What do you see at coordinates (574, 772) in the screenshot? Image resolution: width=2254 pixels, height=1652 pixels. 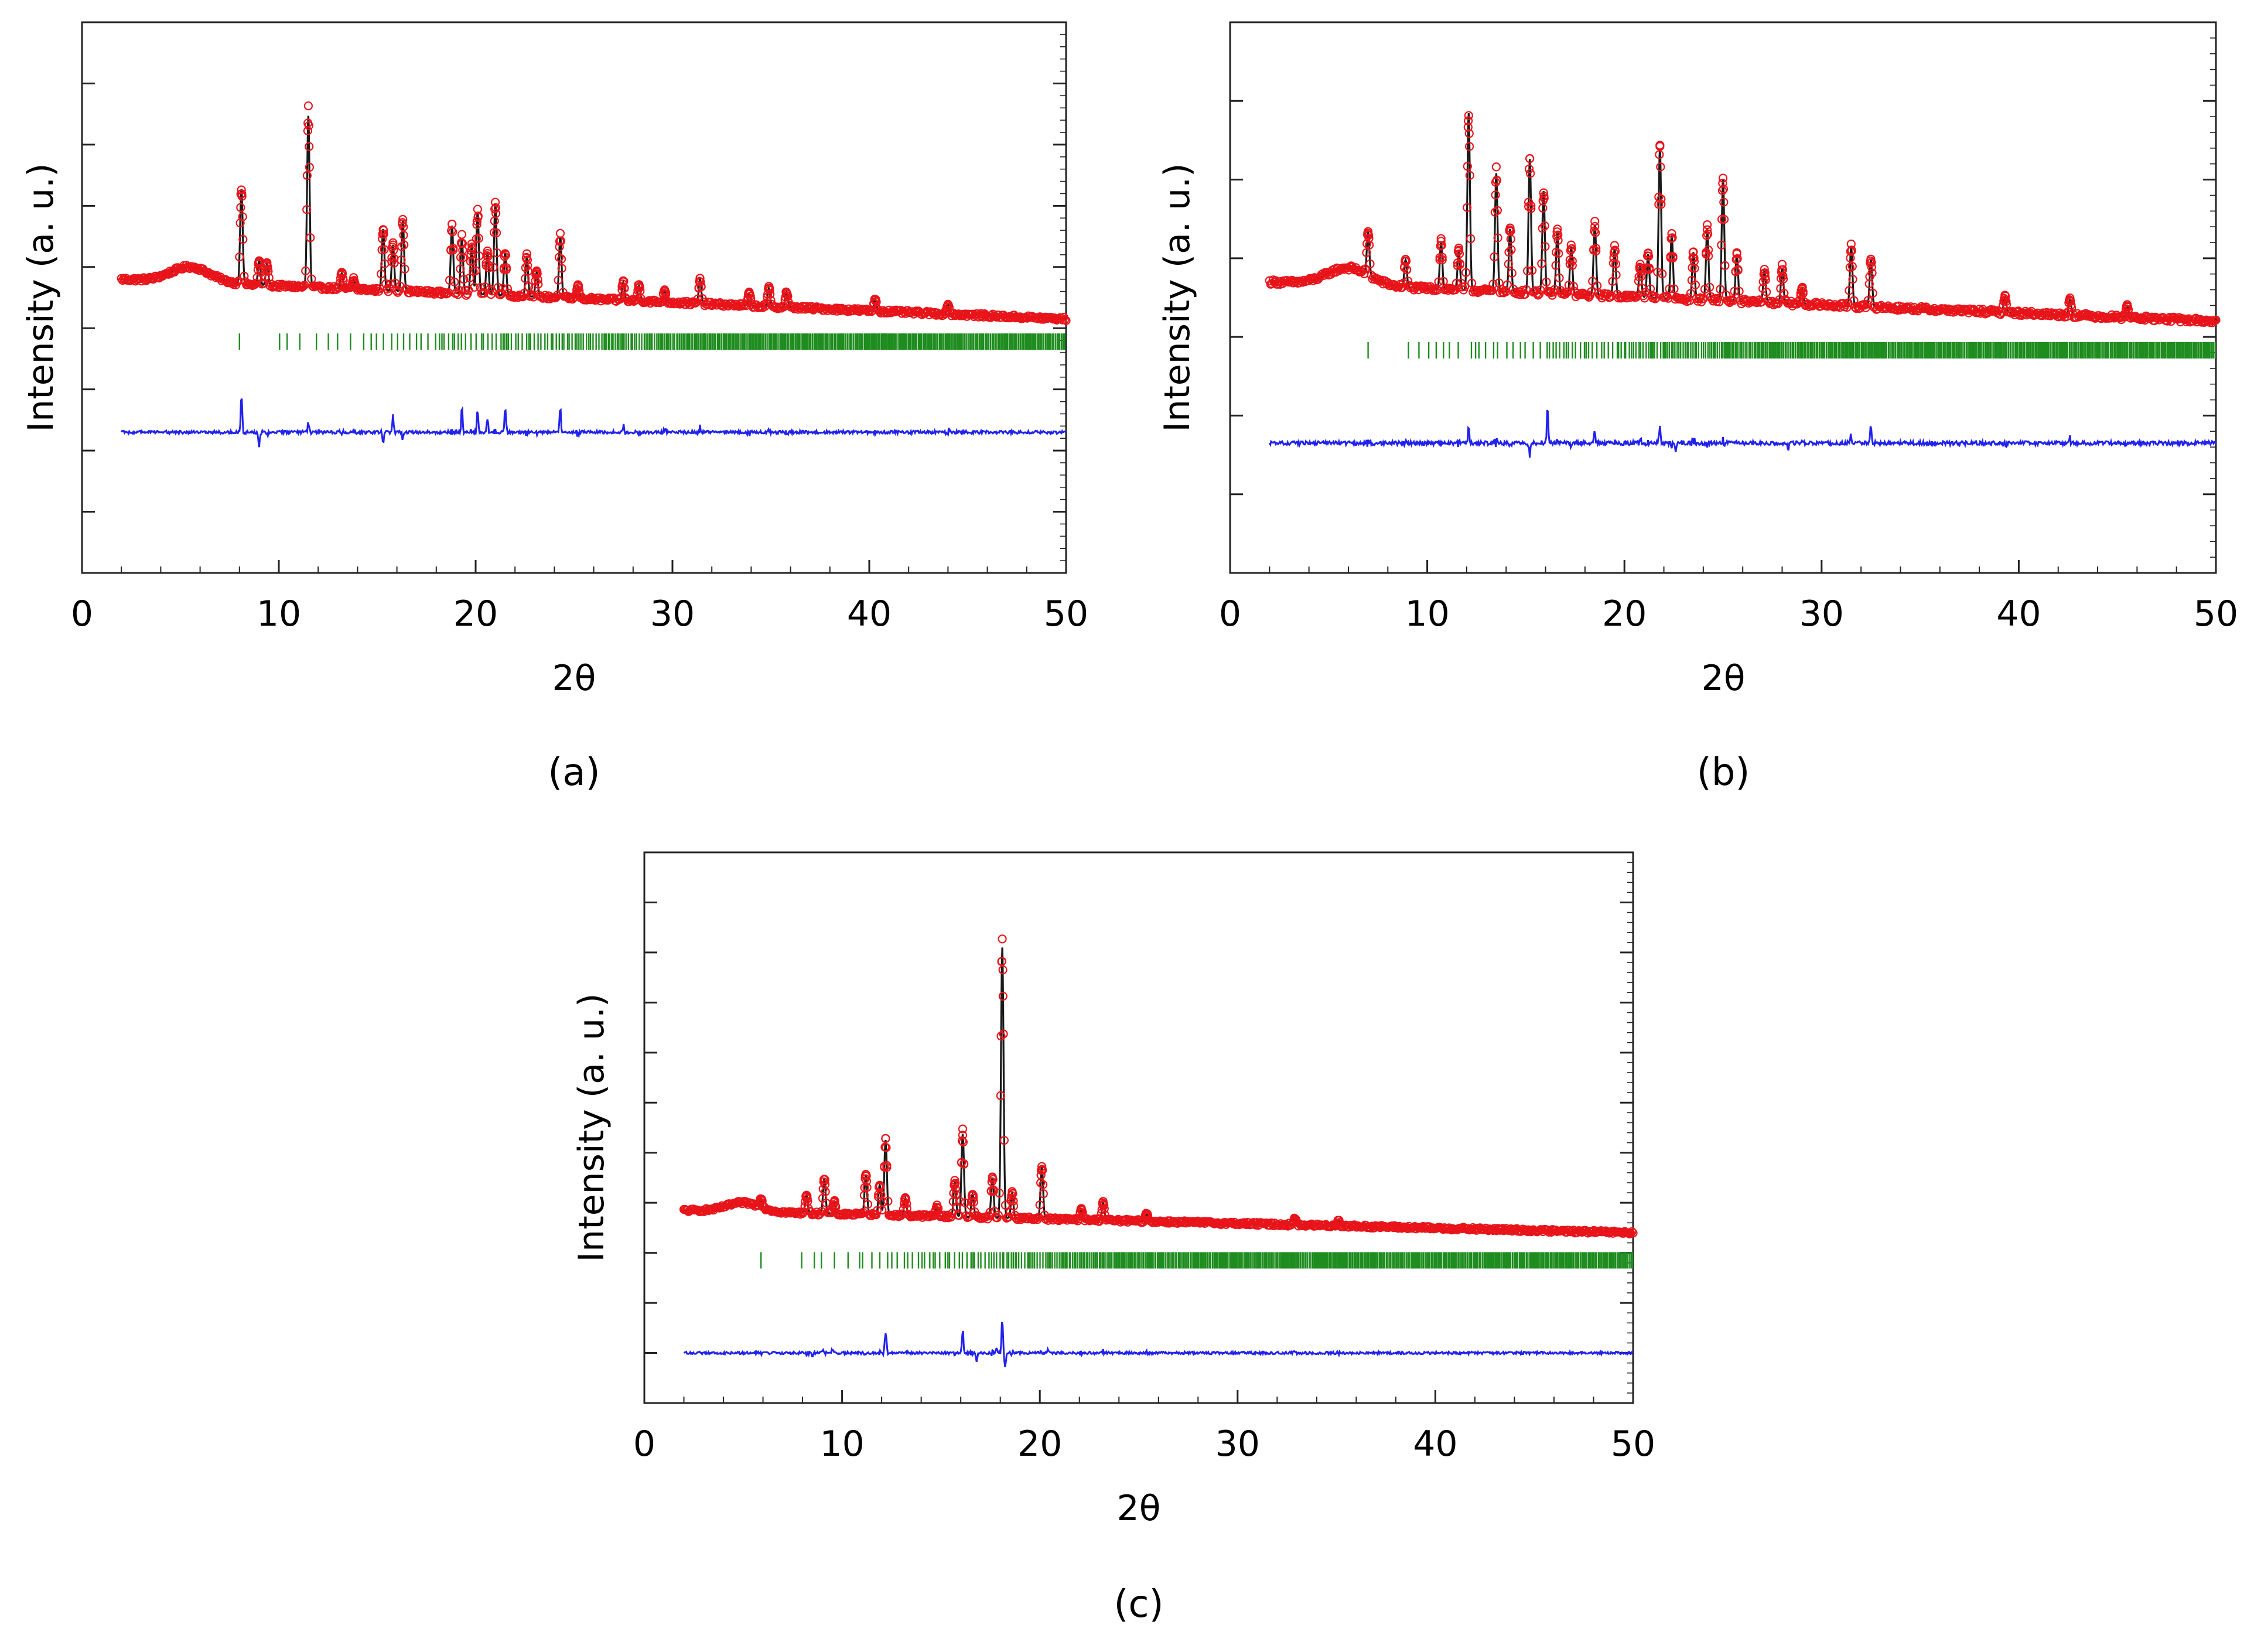 I see `panel-a-label: (a)` at bounding box center [574, 772].